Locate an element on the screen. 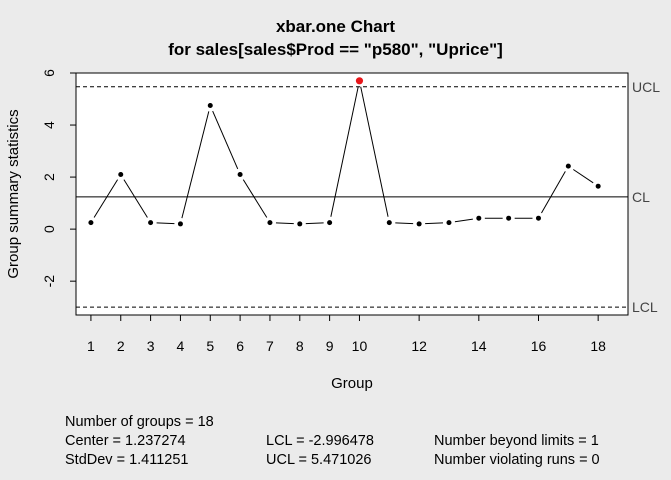 This screenshot has height=480, width=671. chart-title: xbar.one Chart is located at coordinates (335, 26).